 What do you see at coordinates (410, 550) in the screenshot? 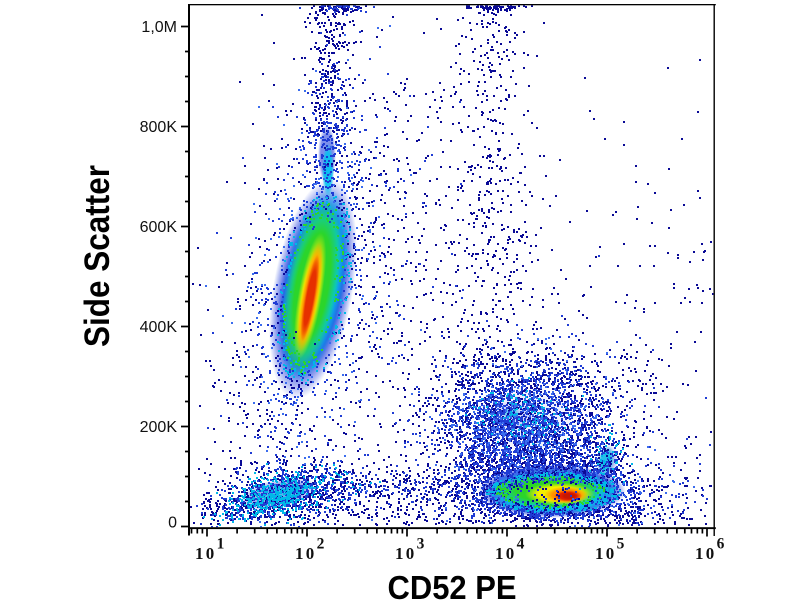
I see `svg-text: 10³` at bounding box center [410, 550].